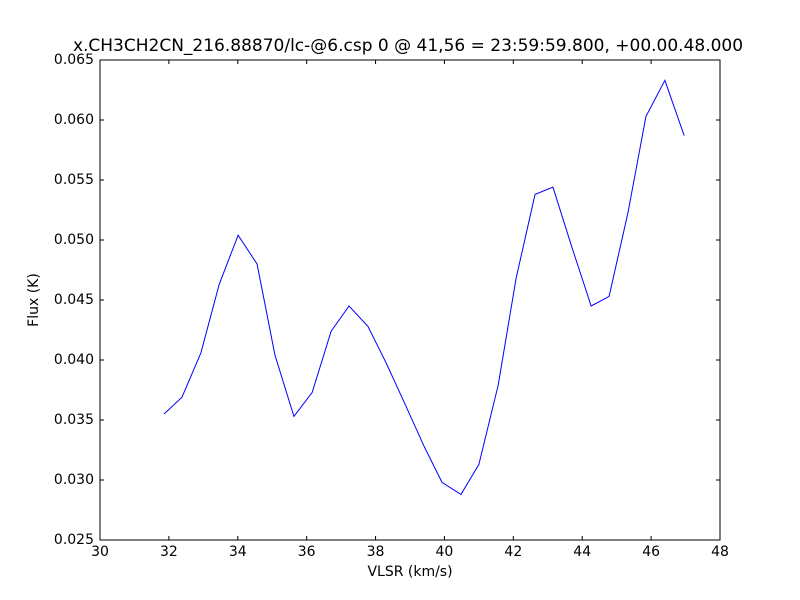  What do you see at coordinates (74, 240) in the screenshot?
I see `y-tick-label: 0.050` at bounding box center [74, 240].